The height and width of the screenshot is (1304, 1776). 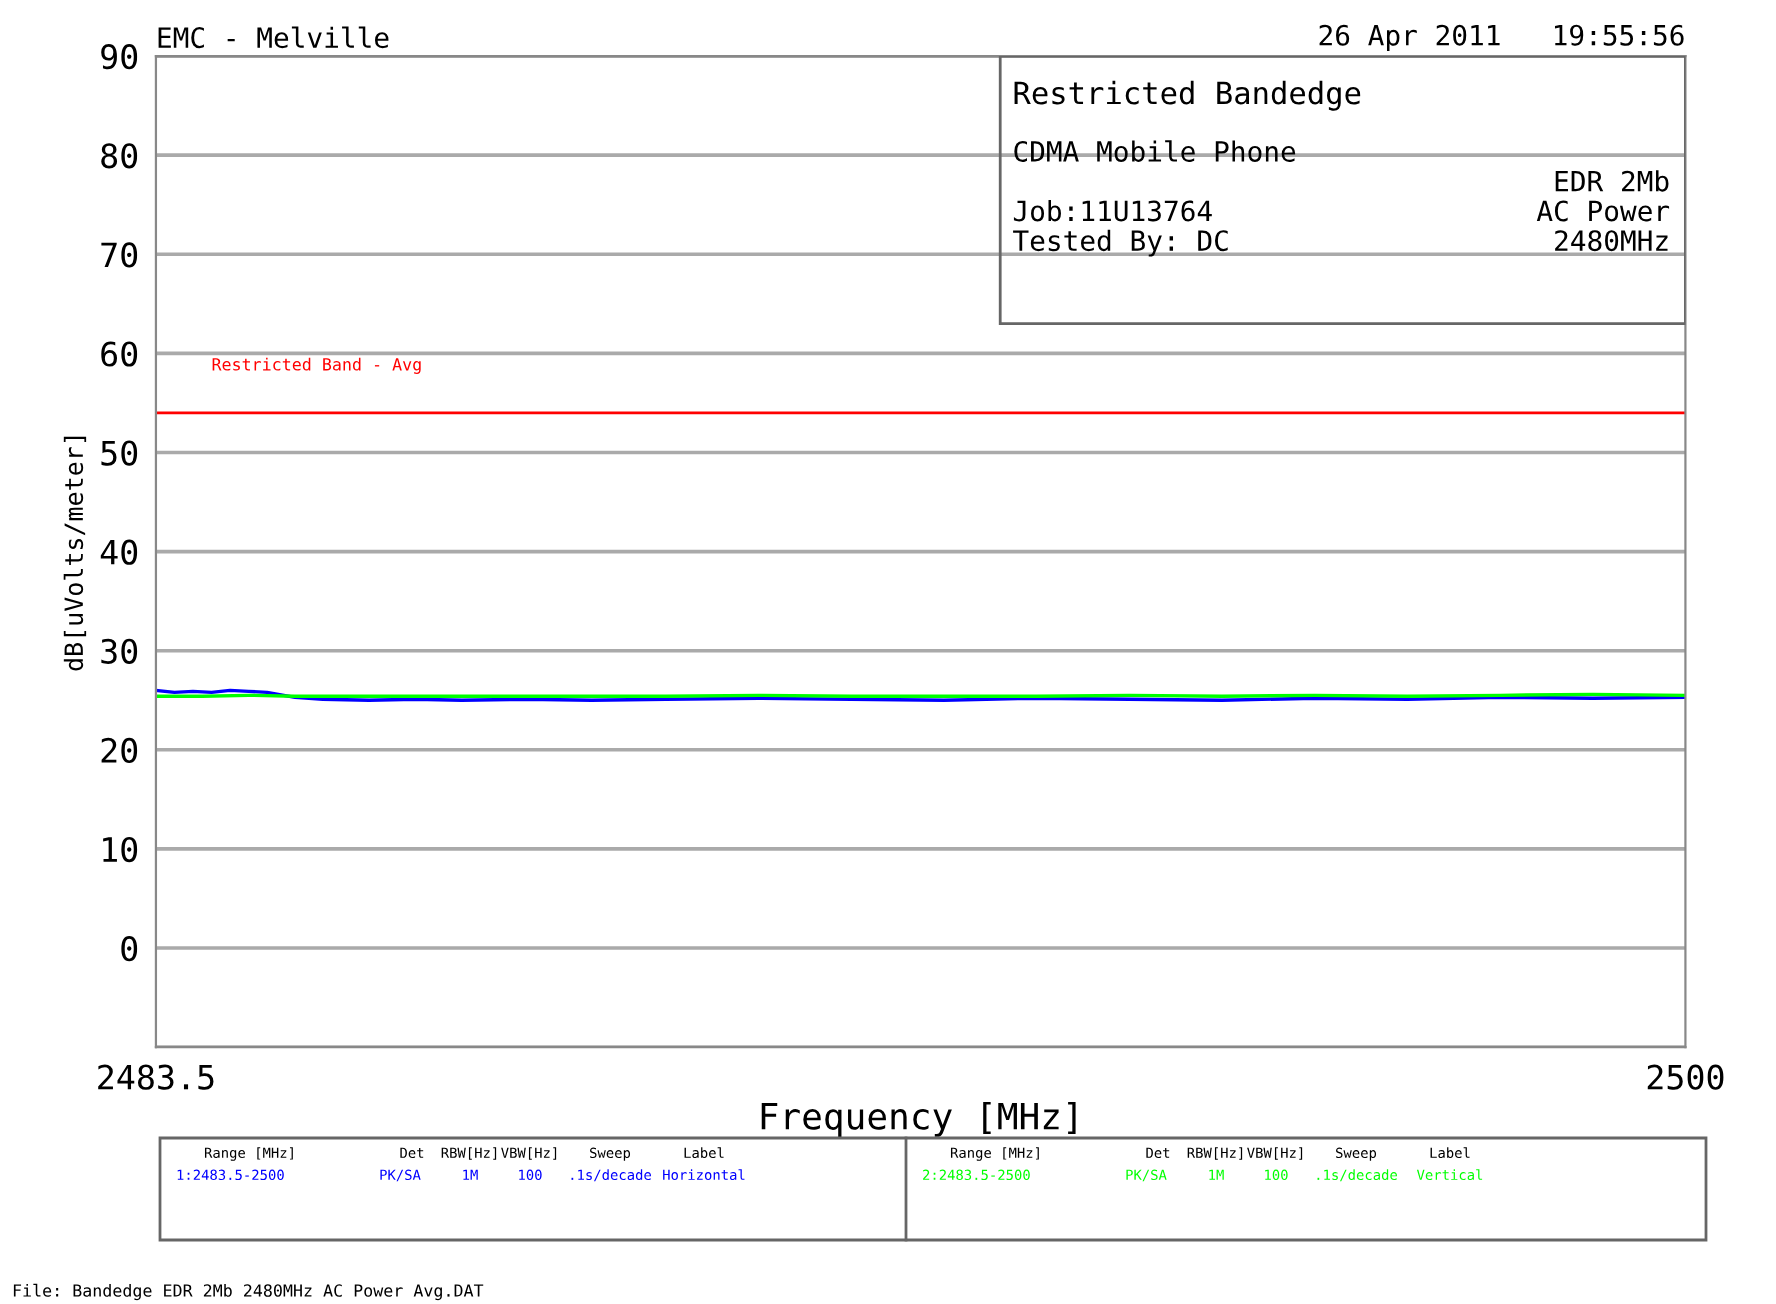 I want to click on x-axis-title: Frequency [MHz], so click(x=918, y=1119).